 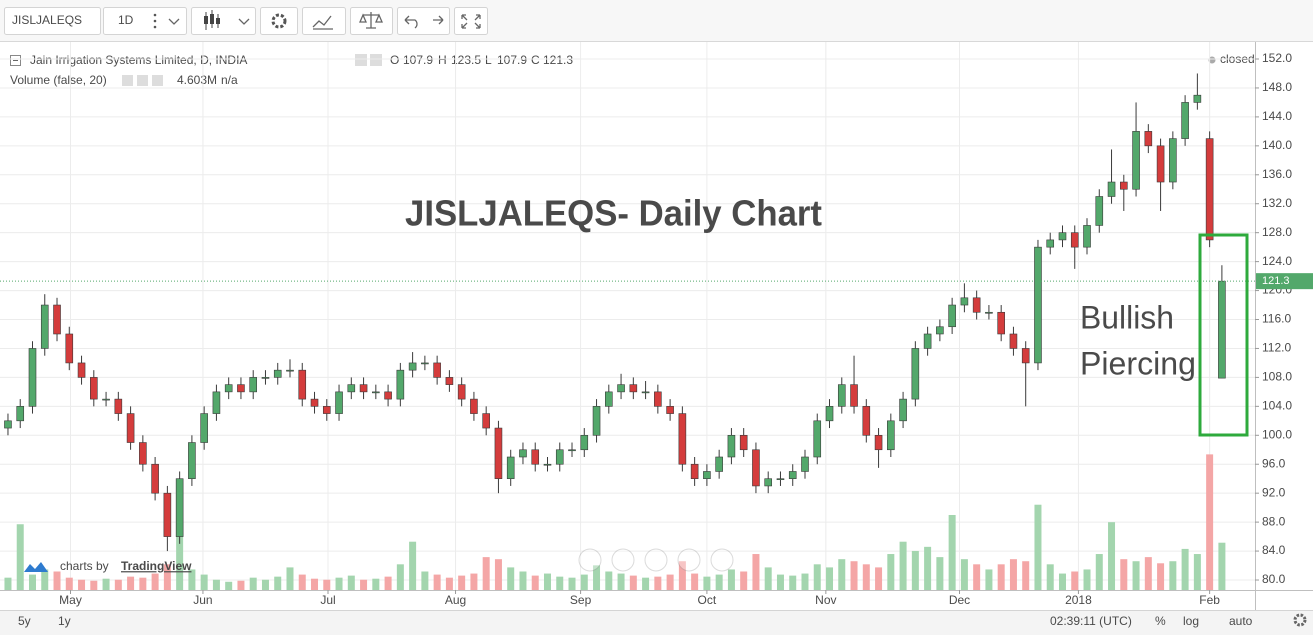 What do you see at coordinates (1209, 600) in the screenshot?
I see `x-tick-label: Feb` at bounding box center [1209, 600].